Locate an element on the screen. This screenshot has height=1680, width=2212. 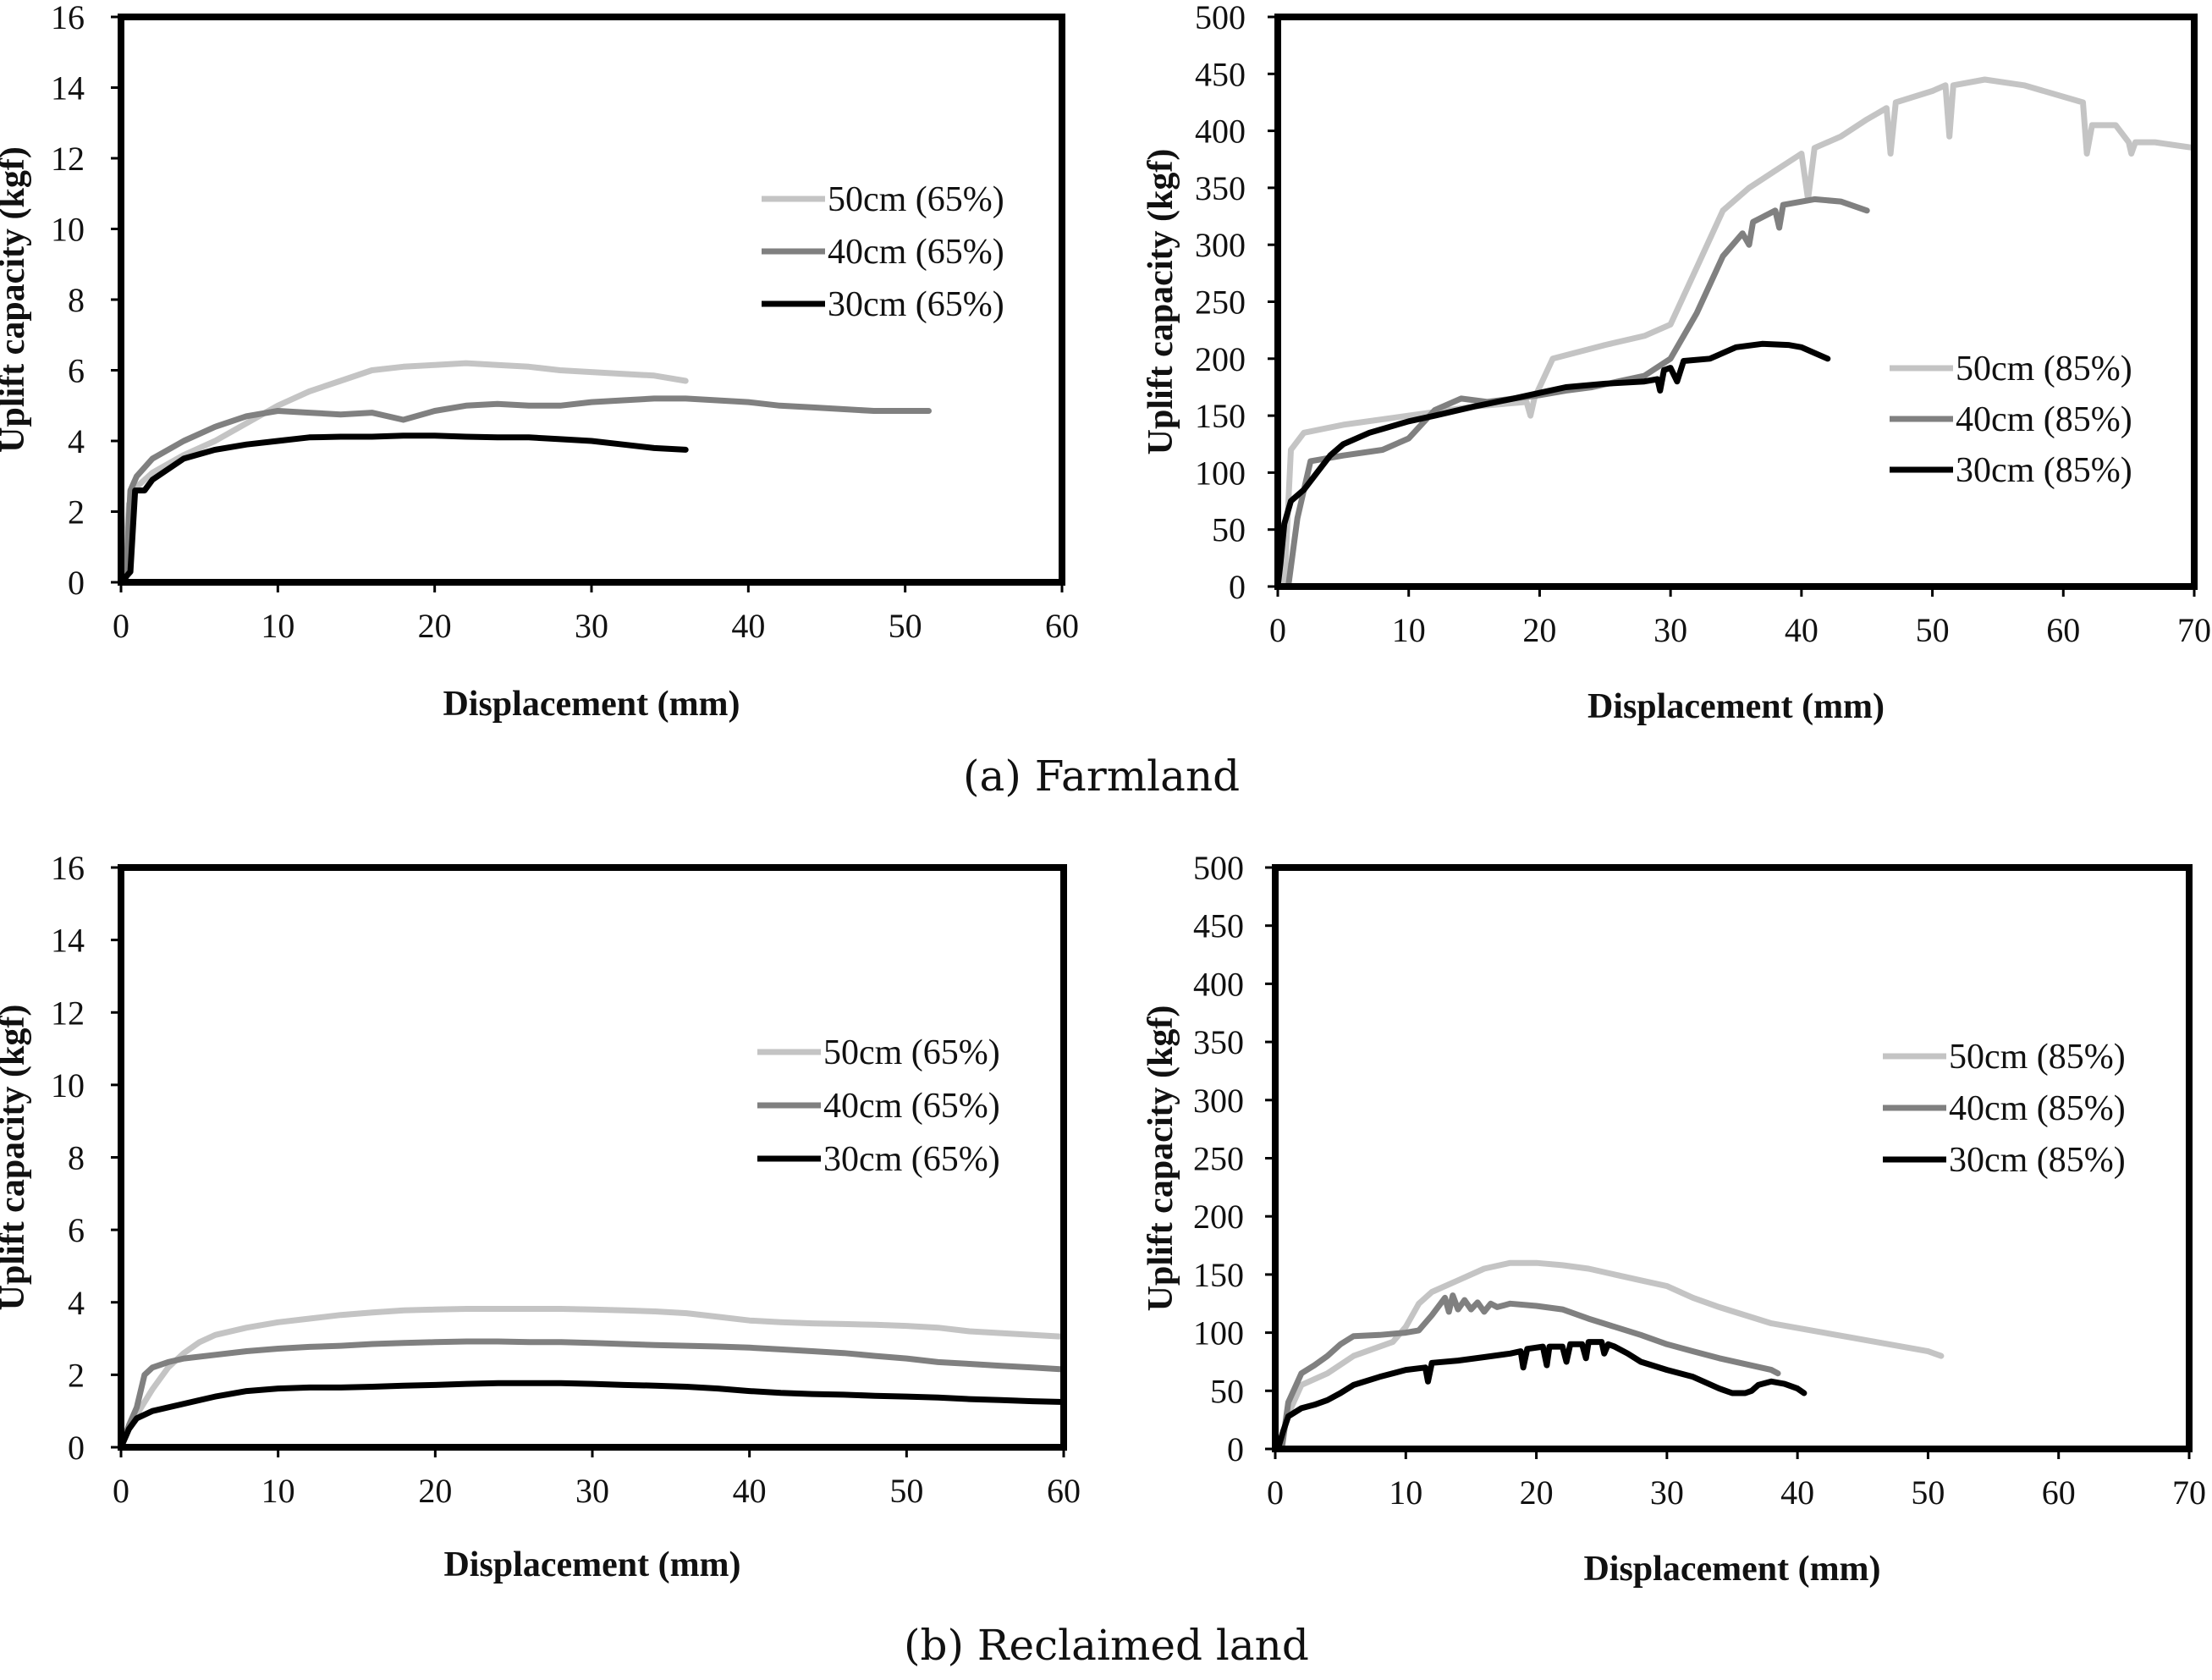
caption-reclaimed-land: (b) Reclaimed land is located at coordinates (1106, 1645).